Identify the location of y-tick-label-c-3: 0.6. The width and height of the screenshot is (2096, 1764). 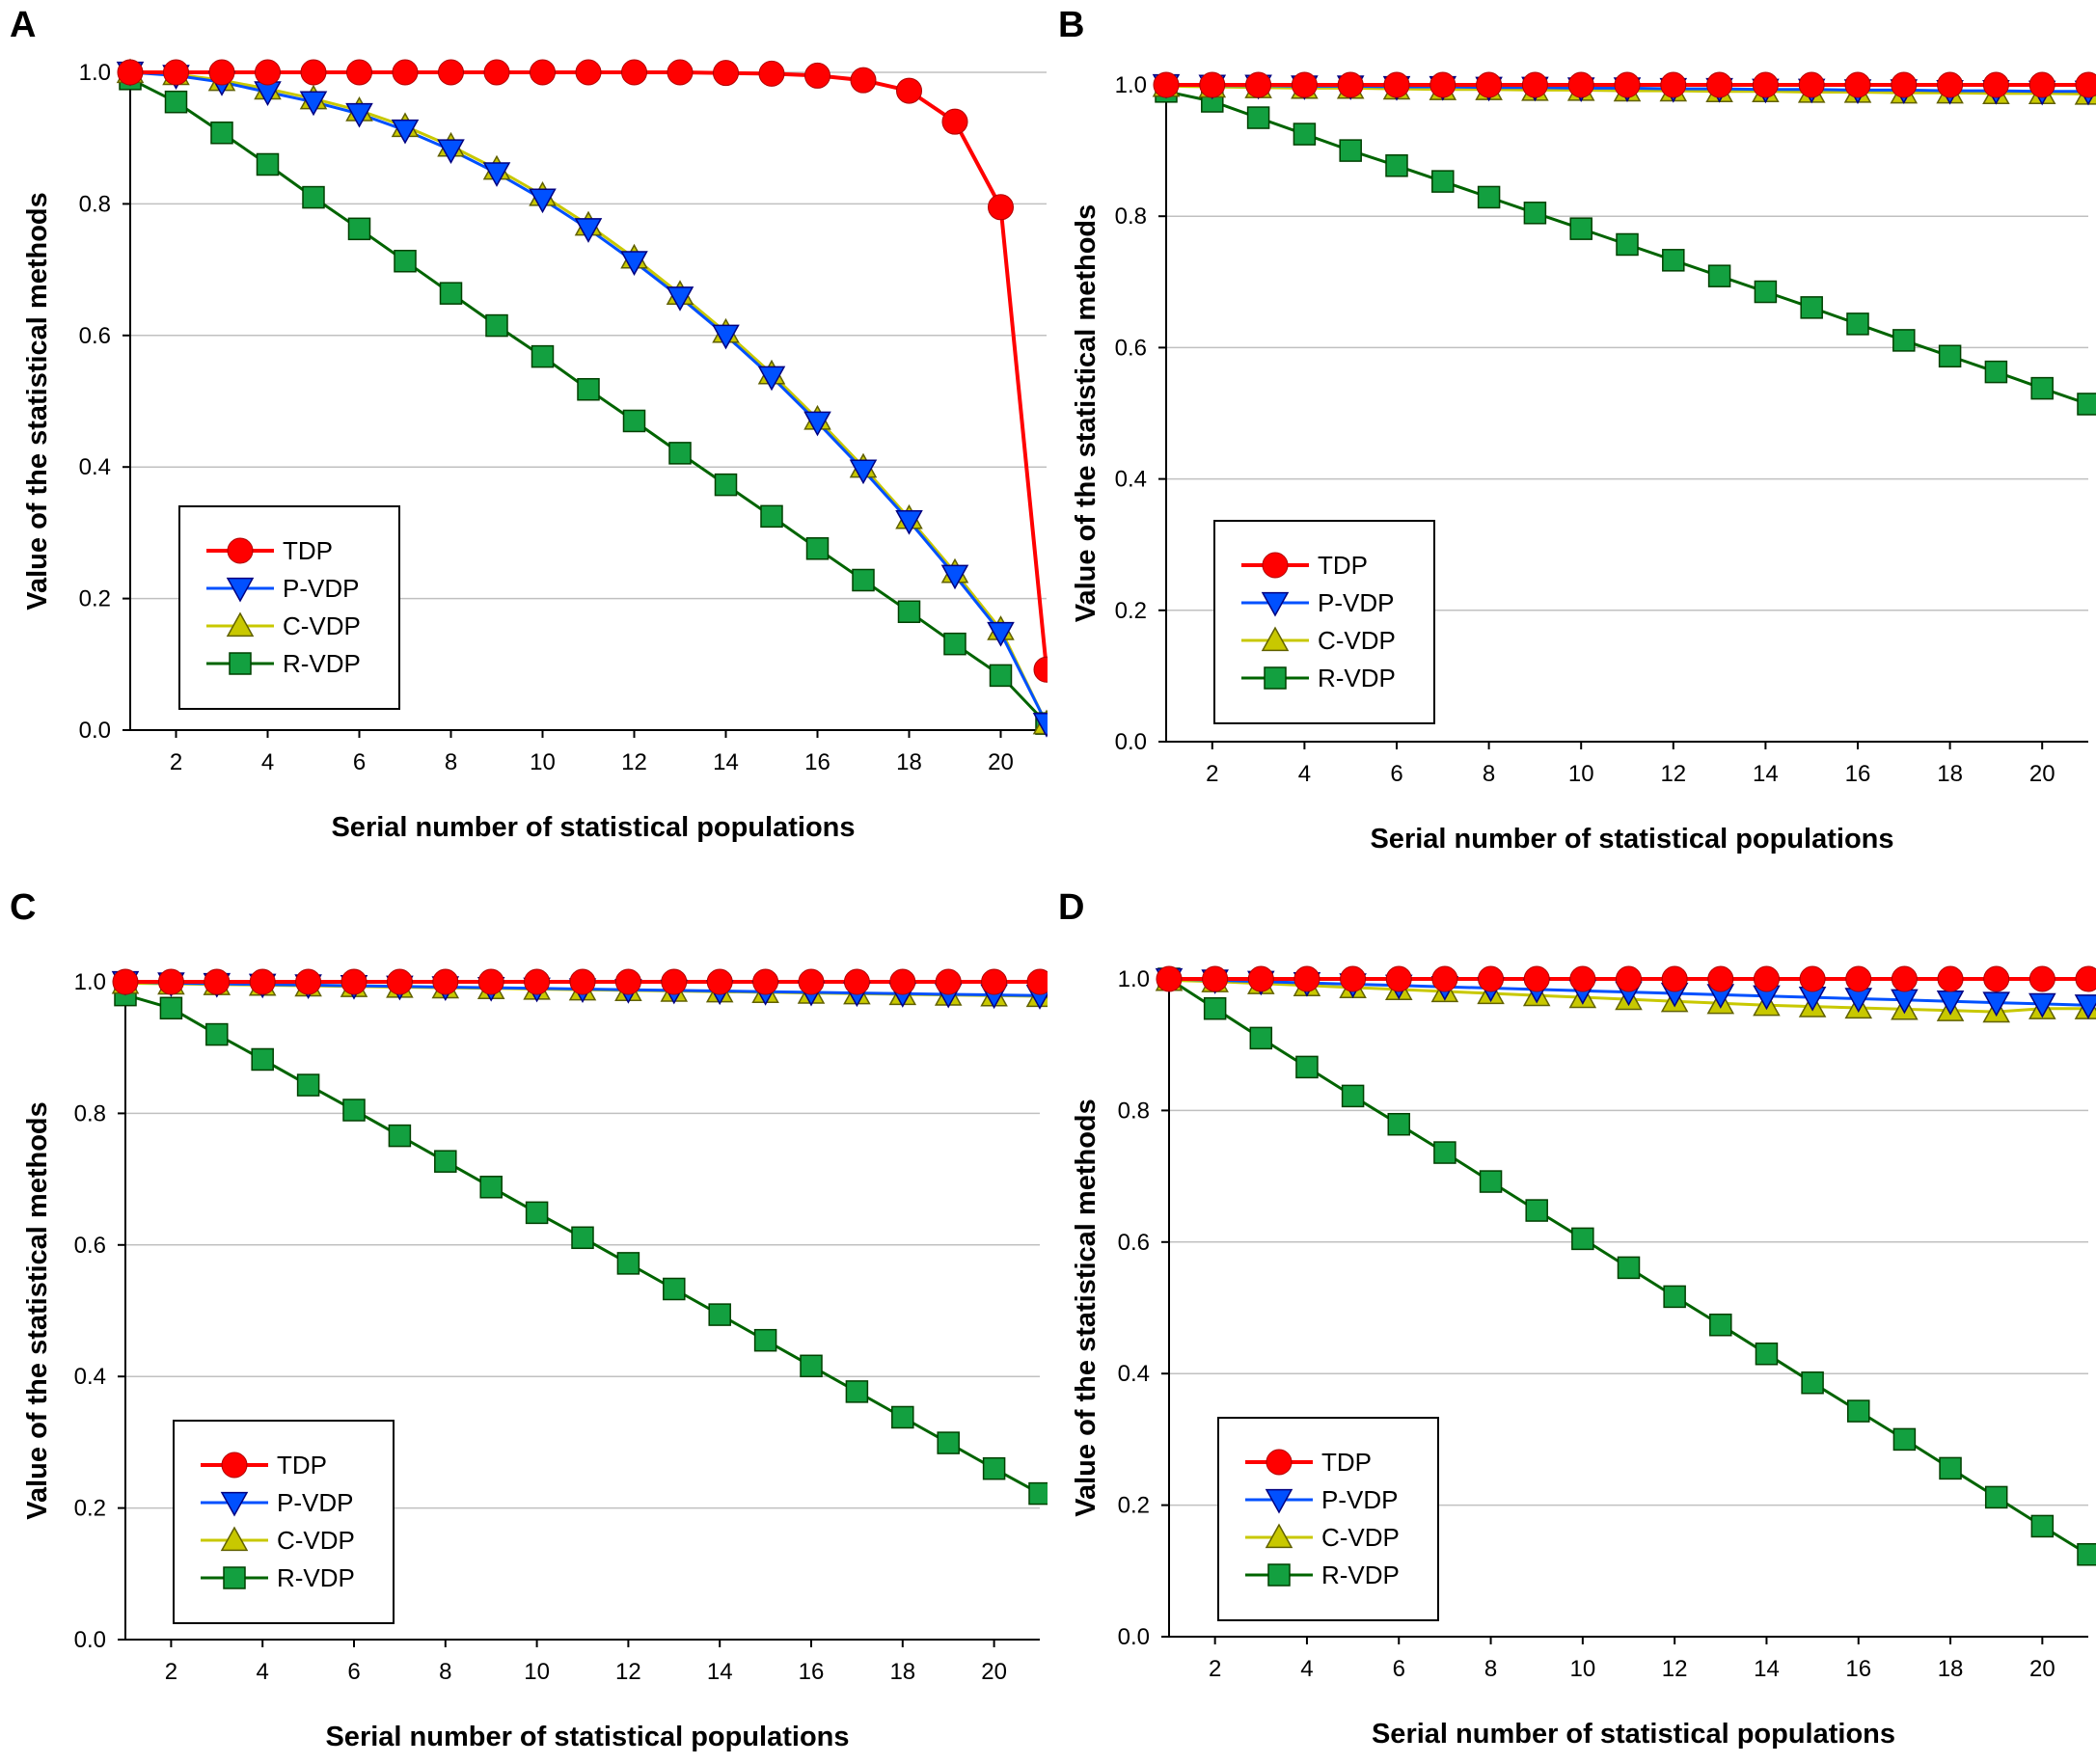
(90, 1246).